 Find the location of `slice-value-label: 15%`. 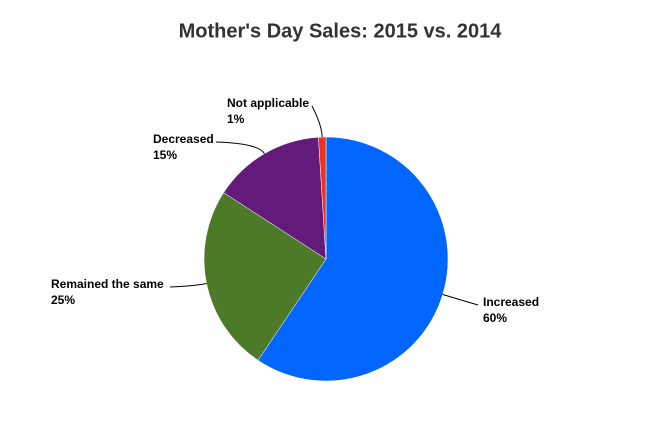

slice-value-label: 15% is located at coordinates (165, 155).